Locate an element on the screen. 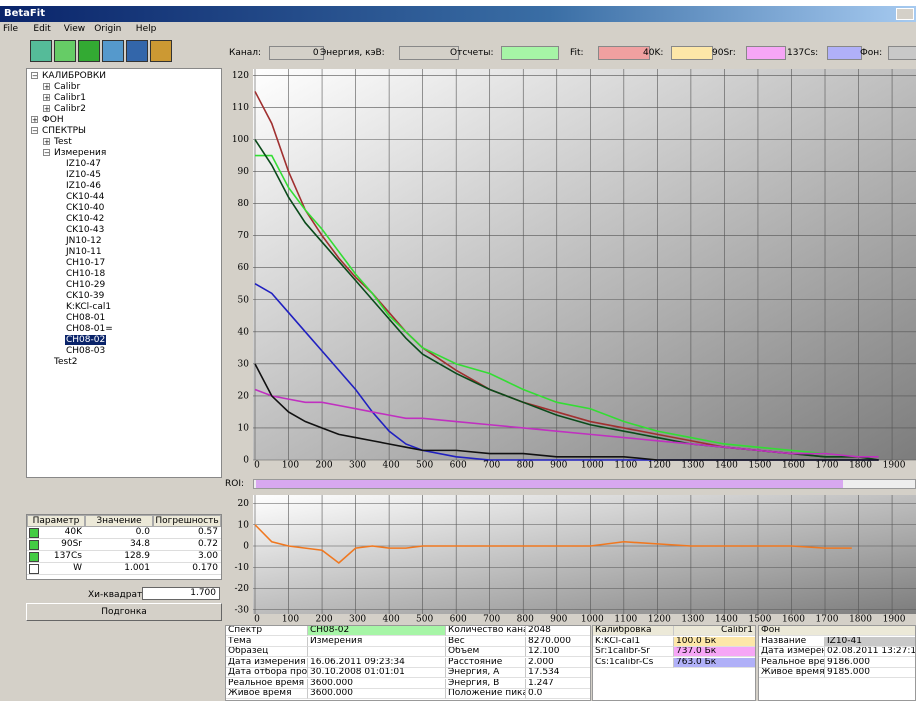  info-cell: 3600.000 is located at coordinates (377, 694).